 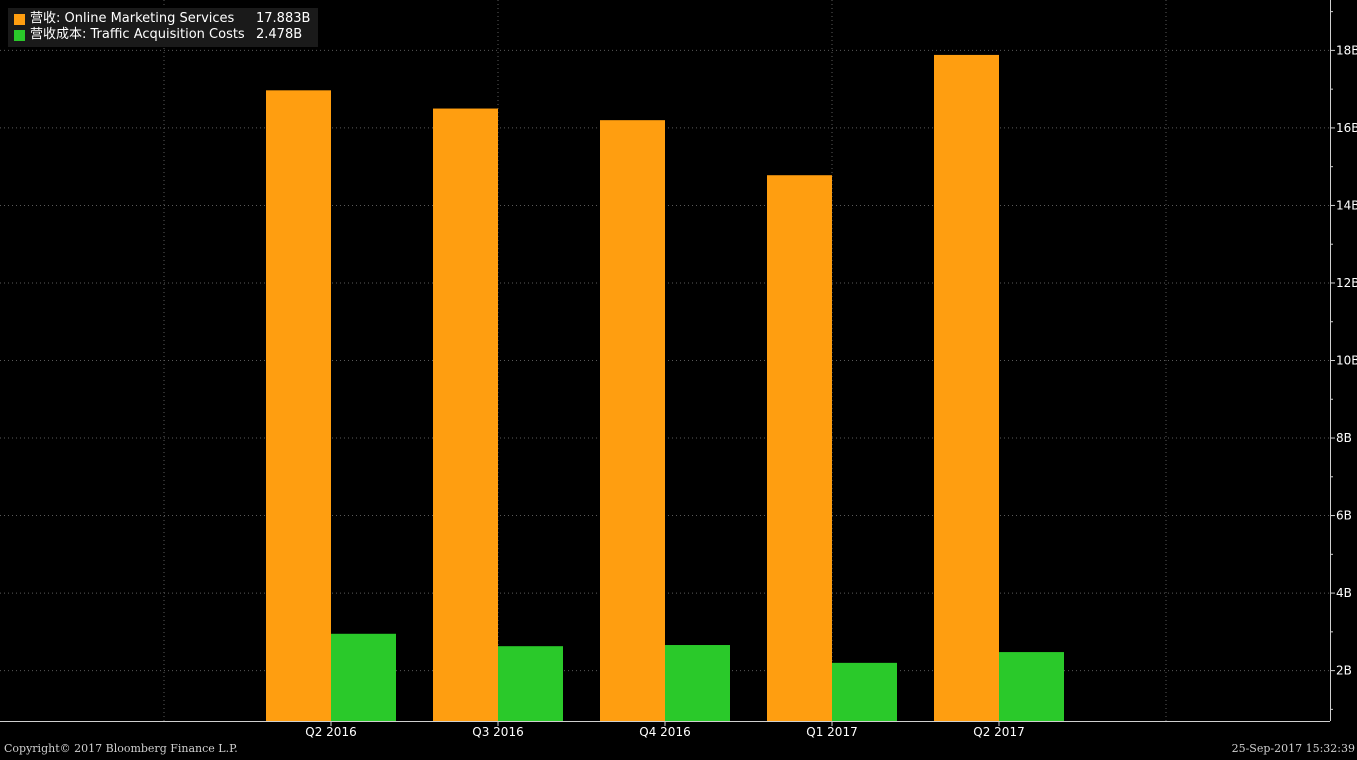 I want to click on legend-entry-tac: 营收成本: Traffic Acquisition Costs 2.478B, so click(x=162, y=35).